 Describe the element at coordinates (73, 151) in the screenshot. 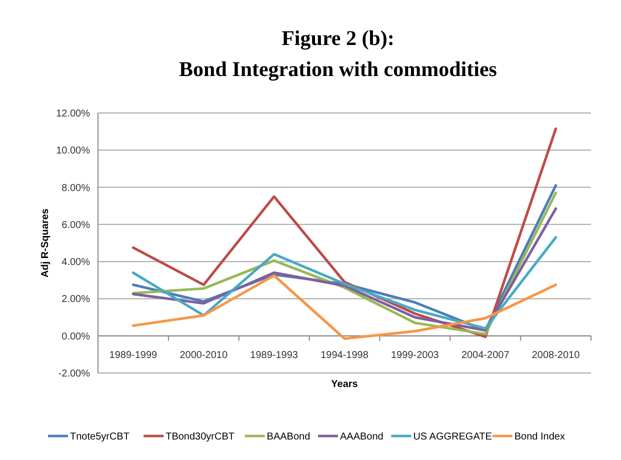

I see `y-tick-label: 10.00%` at that location.